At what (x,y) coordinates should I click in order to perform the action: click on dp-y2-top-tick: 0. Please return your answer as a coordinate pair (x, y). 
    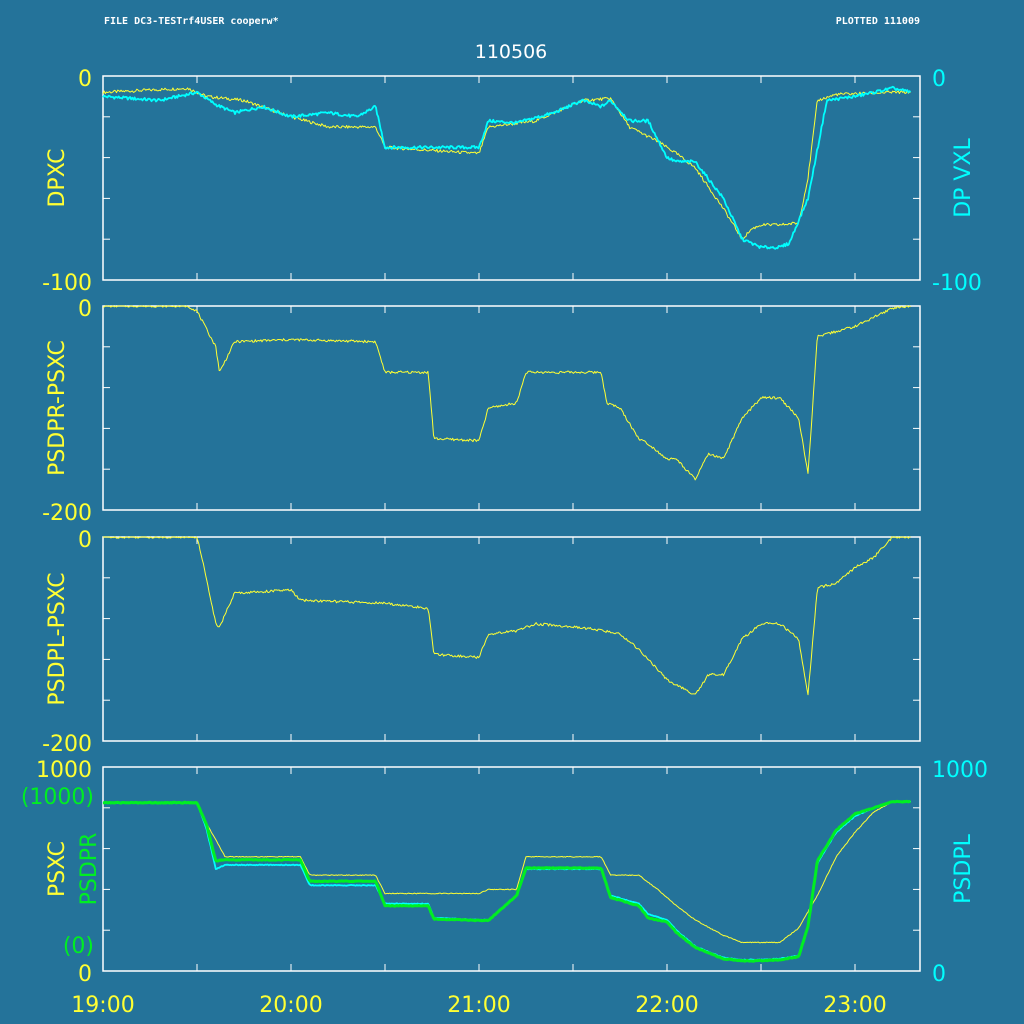
    Looking at the image, I should click on (939, 79).